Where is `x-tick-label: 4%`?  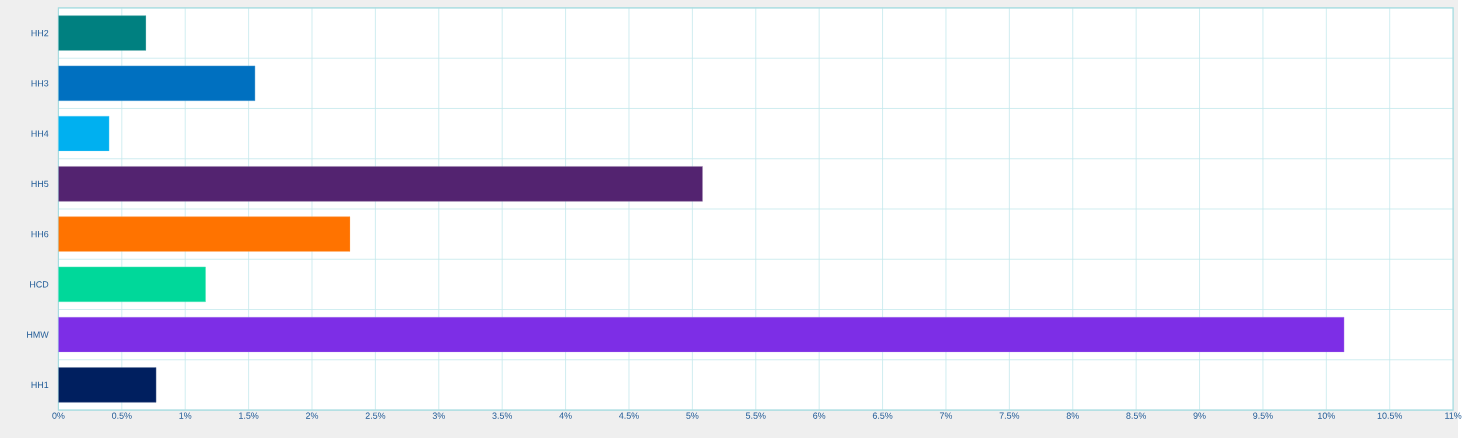 x-tick-label: 4% is located at coordinates (565, 415).